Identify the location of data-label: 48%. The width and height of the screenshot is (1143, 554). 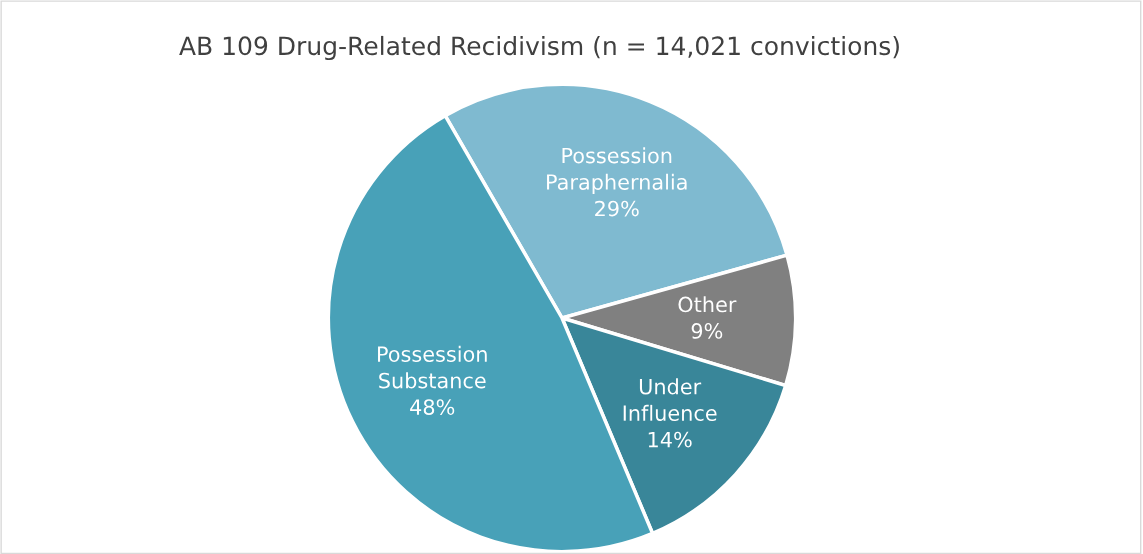
(432, 407).